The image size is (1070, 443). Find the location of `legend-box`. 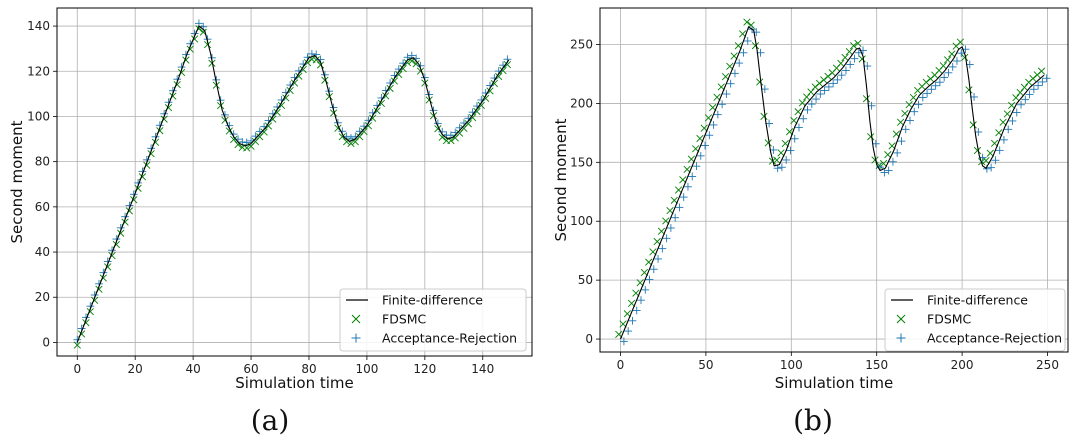

legend-box is located at coordinates (433, 320).